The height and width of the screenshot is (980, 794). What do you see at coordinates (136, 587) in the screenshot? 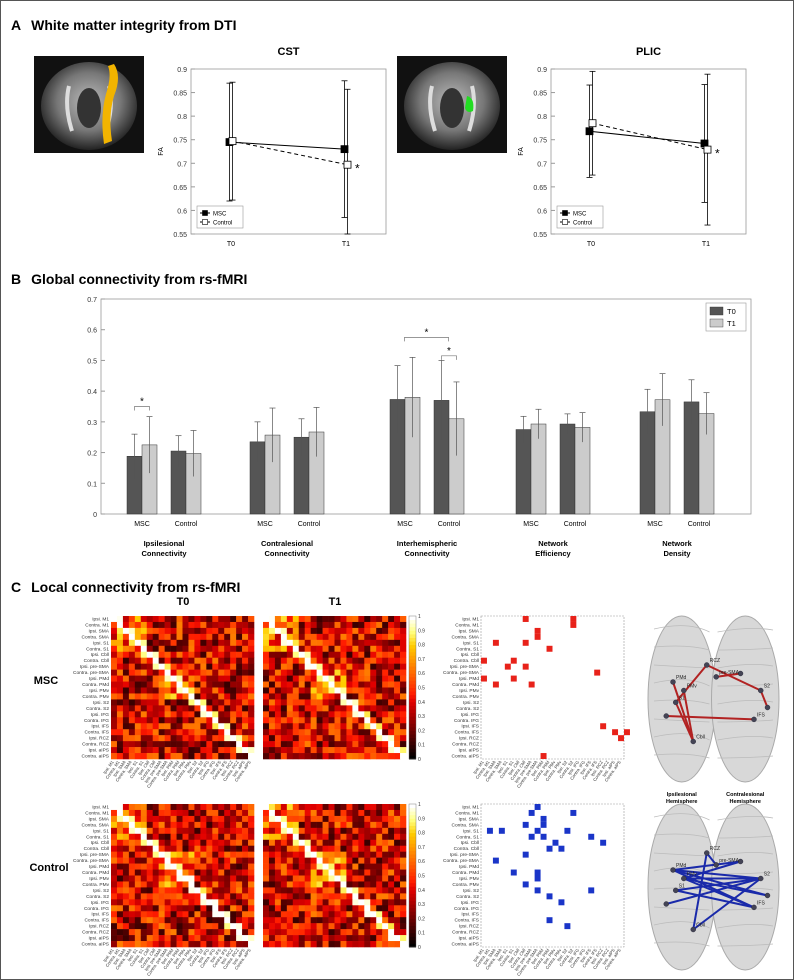
I see `panel-c-heading: Local connectivity from rs-fMRI` at bounding box center [136, 587].